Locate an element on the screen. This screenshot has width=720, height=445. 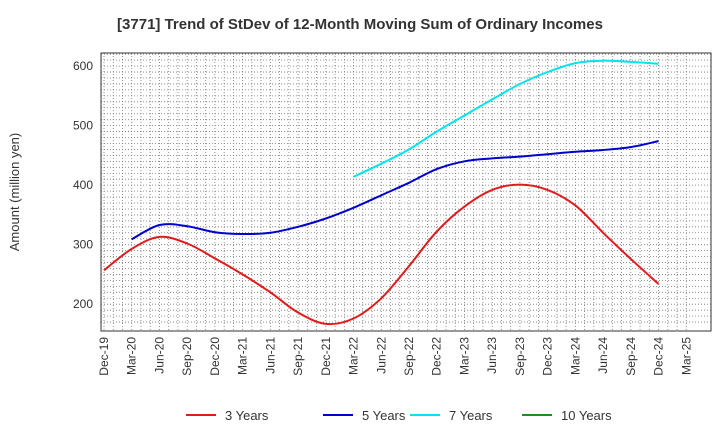
x-tick-label: Sep-24 is located at coordinates (631, 356).